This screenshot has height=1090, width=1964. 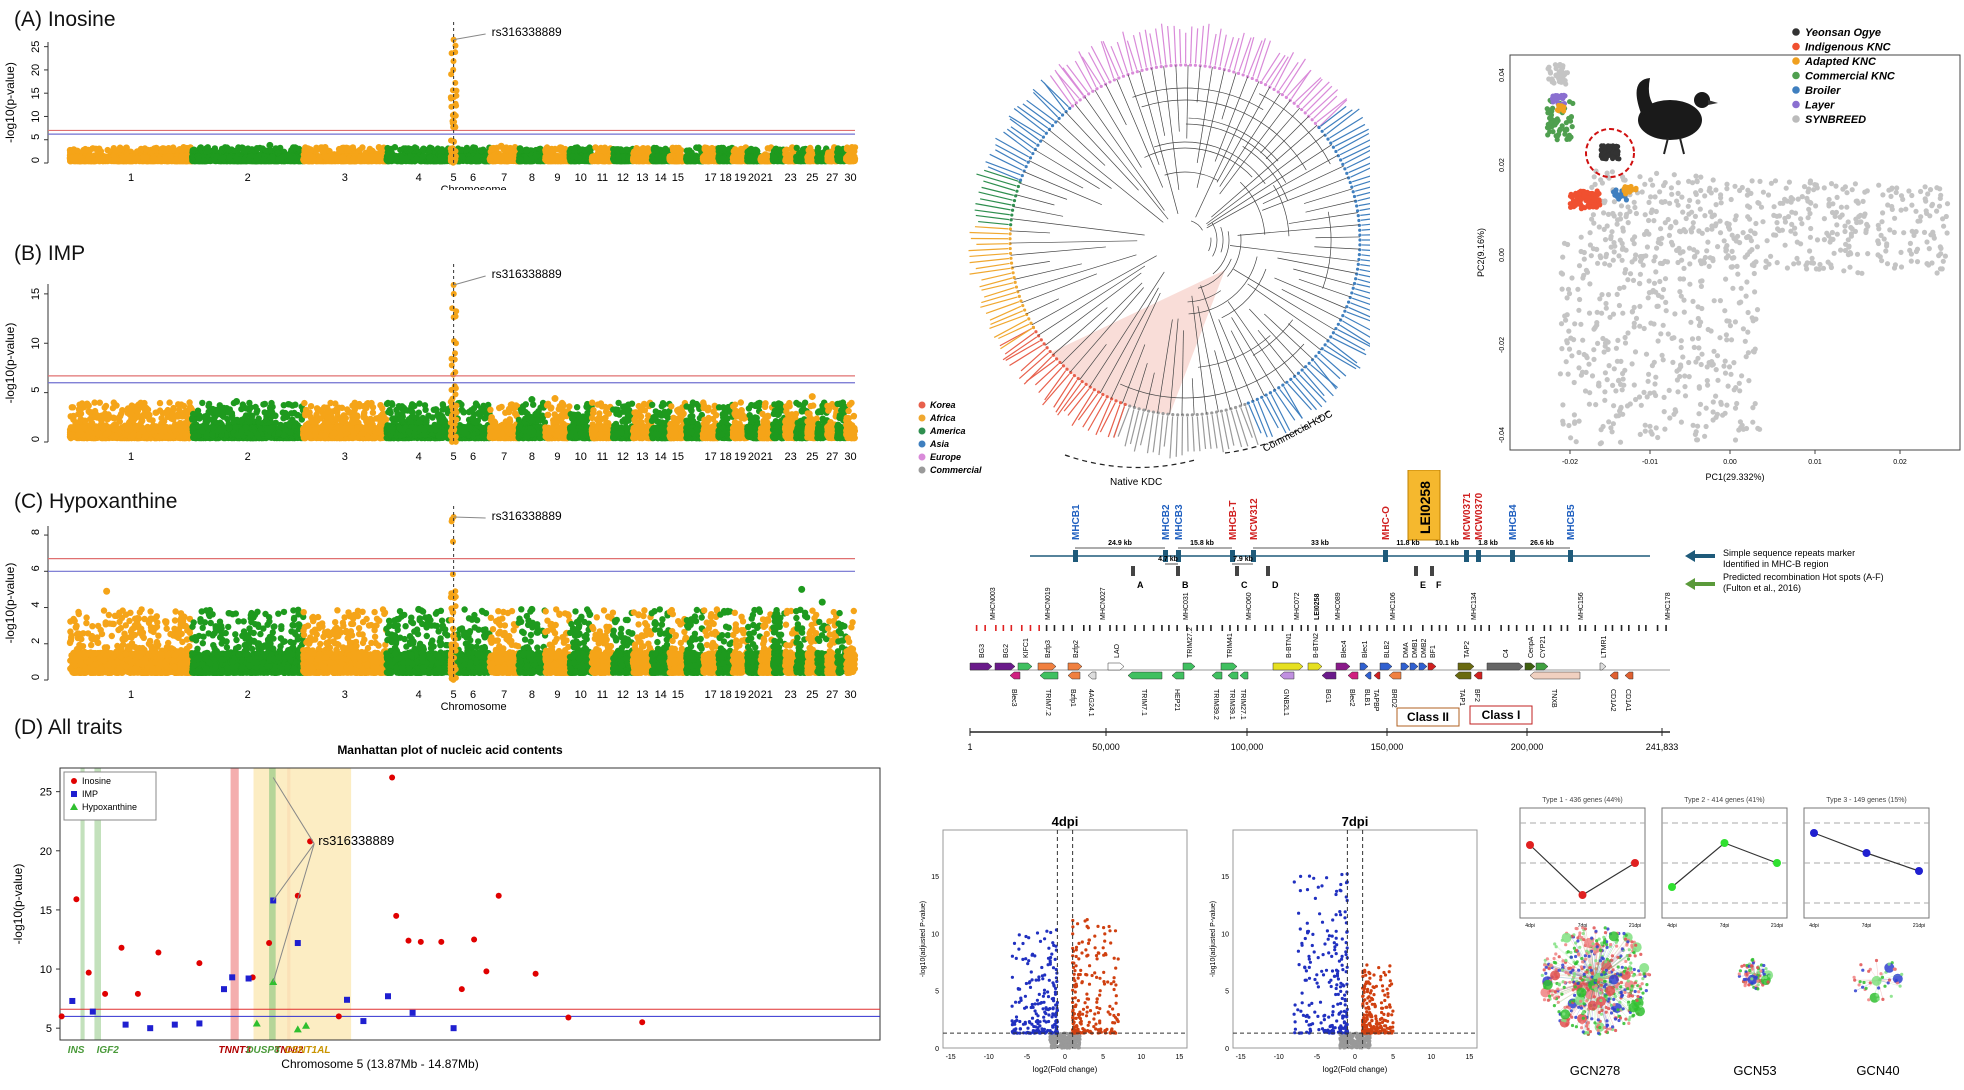 What do you see at coordinates (36, 116) in the screenshot?
I see `y-tick-label: 10` at bounding box center [36, 116].